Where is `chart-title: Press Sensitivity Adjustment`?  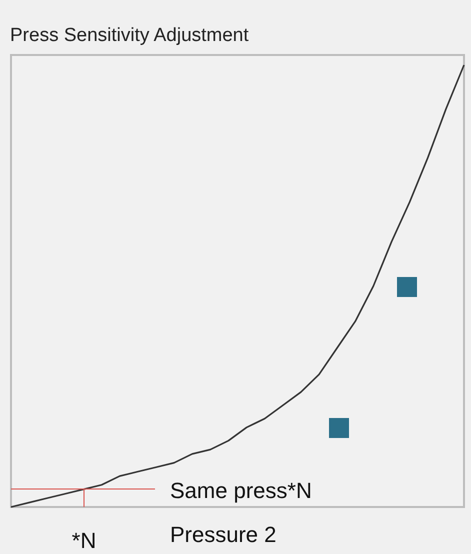 chart-title: Press Sensitivity Adjustment is located at coordinates (130, 35).